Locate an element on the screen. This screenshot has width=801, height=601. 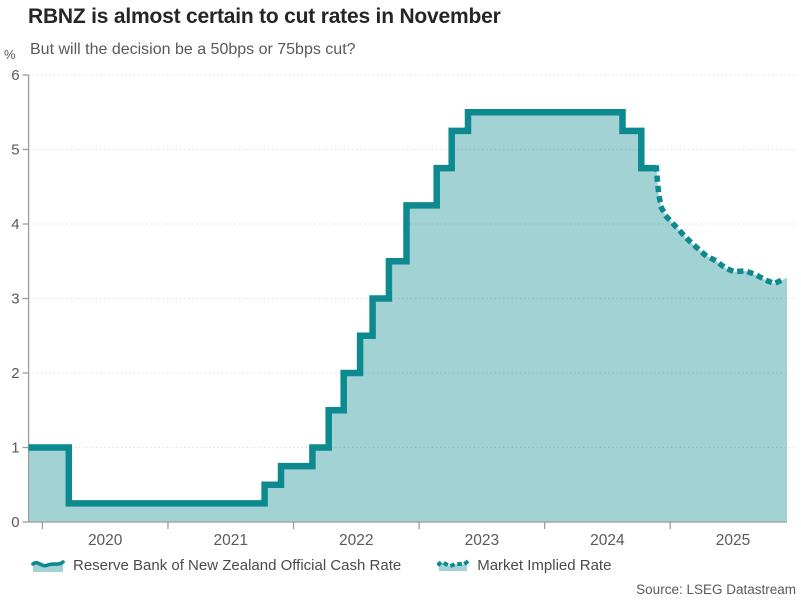
x-tick-label: 2022 is located at coordinates (356, 540).